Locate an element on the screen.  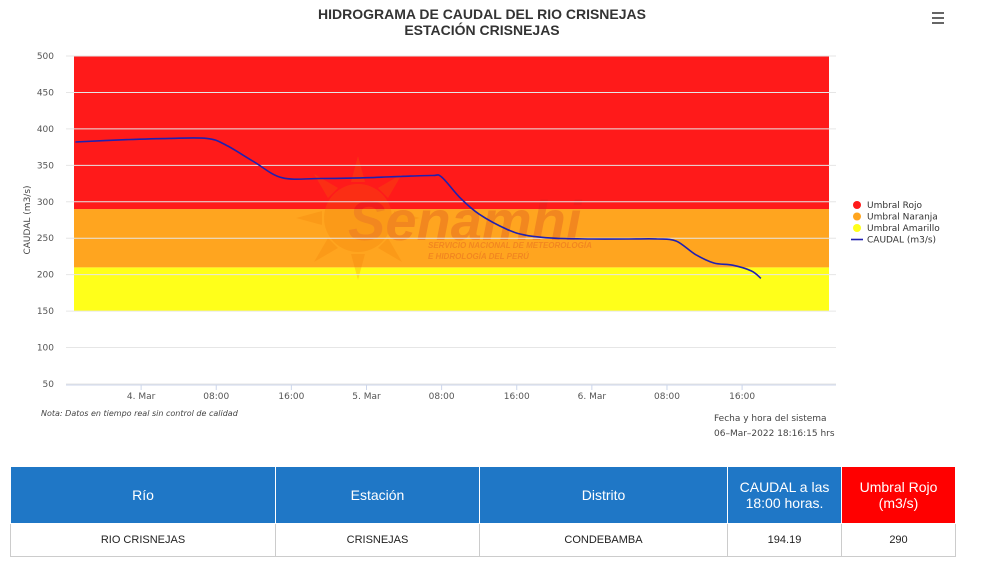
watermark-brand: Senamhi is located at coordinates (465, 220).